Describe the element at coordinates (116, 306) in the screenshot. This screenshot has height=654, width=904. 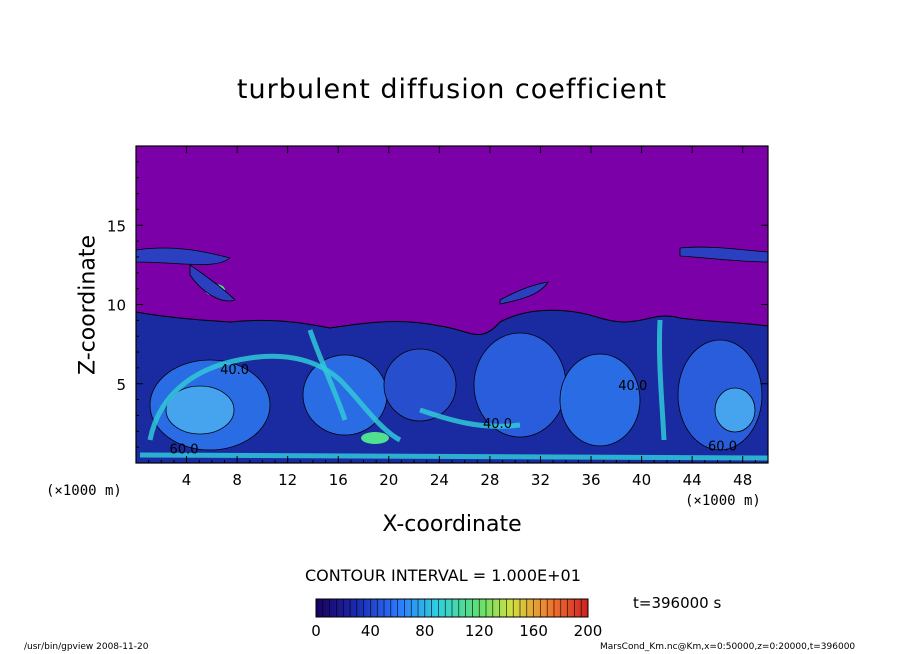
I see `y-tick-label: 10` at that location.